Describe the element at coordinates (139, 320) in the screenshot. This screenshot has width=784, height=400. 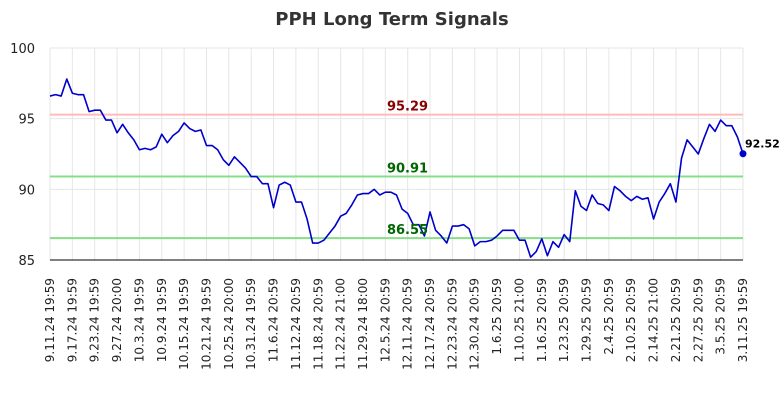
I see `x-tick-label: 10.3.24 19:59` at that location.